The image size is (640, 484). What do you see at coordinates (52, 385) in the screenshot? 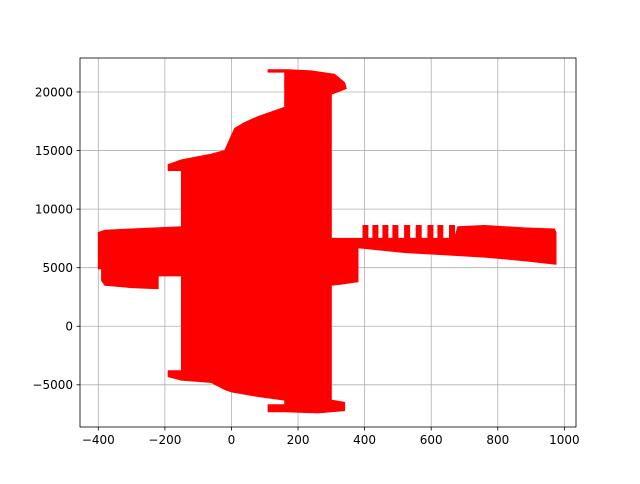
I see `y-tick-label: −5000` at bounding box center [52, 385].